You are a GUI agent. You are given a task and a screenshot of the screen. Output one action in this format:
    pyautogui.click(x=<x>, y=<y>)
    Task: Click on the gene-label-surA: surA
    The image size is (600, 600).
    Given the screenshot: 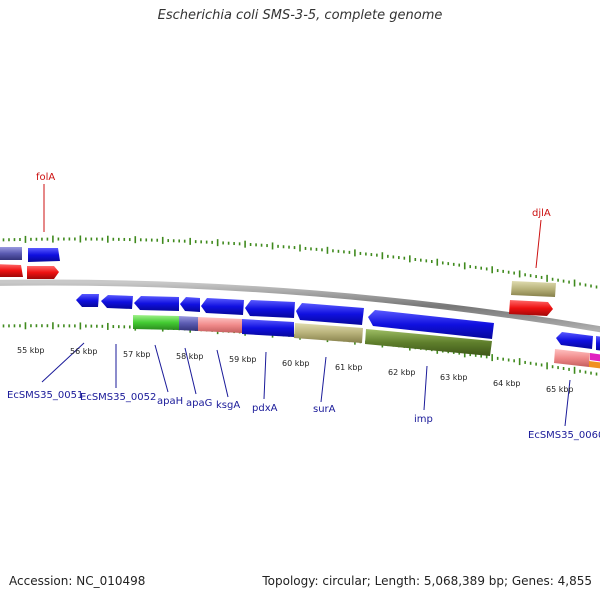 What is the action you would take?
    pyautogui.click(x=324, y=409)
    